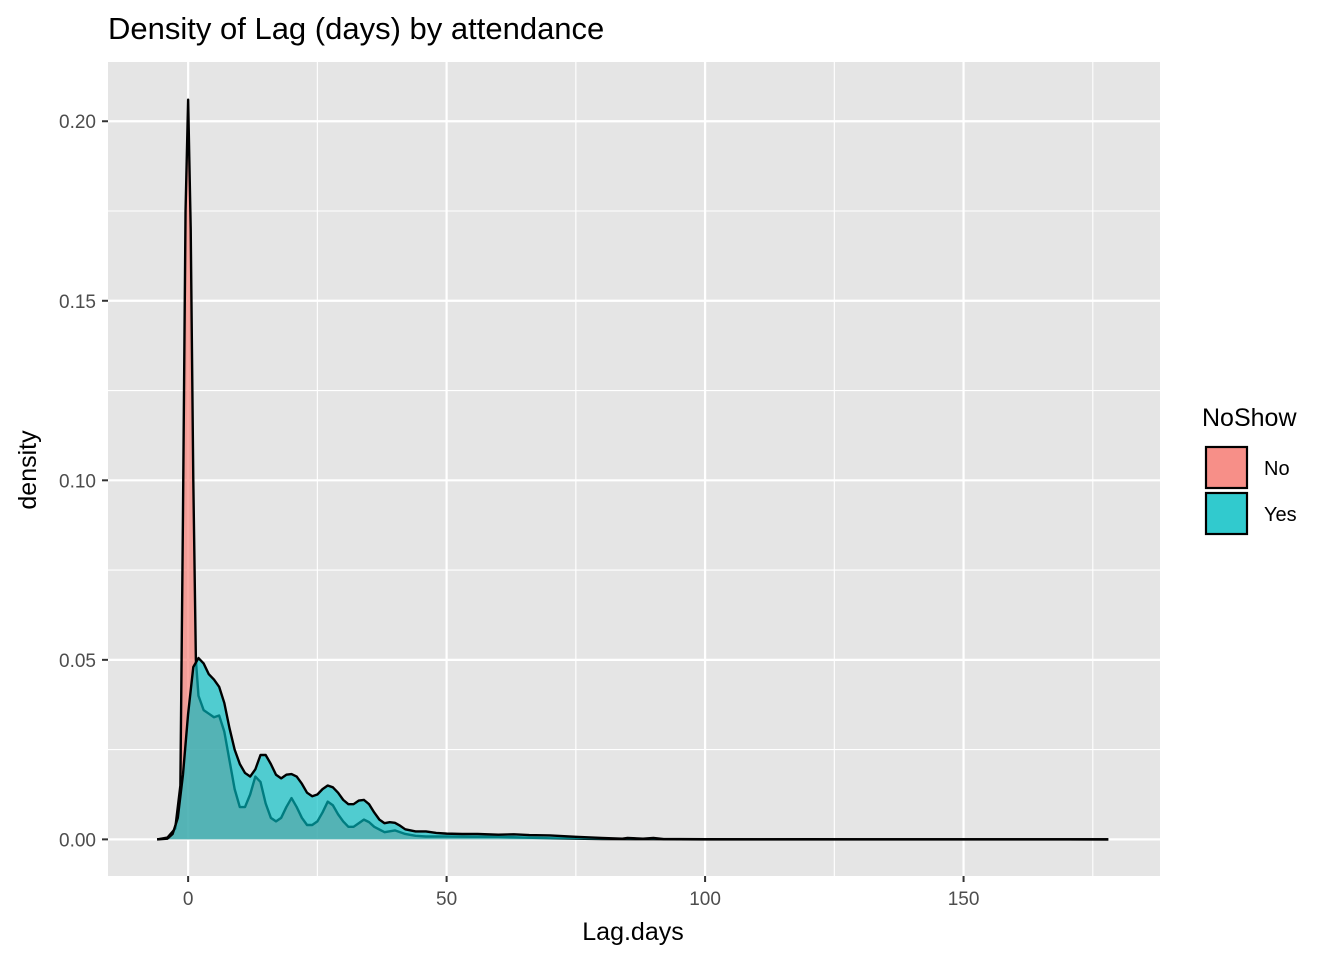 This screenshot has width=1344, height=960. Describe the element at coordinates (1280, 515) in the screenshot. I see `legend-label-yes: Yes` at that location.